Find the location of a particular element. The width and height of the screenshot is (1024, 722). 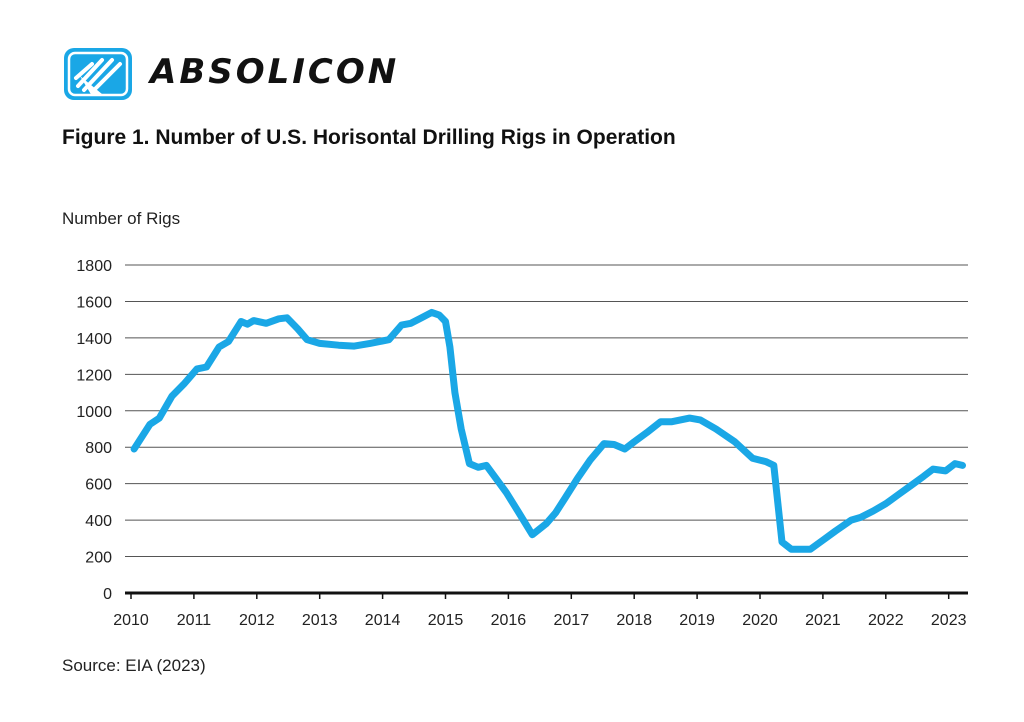

x-tick-label: 2010 is located at coordinates (131, 620).